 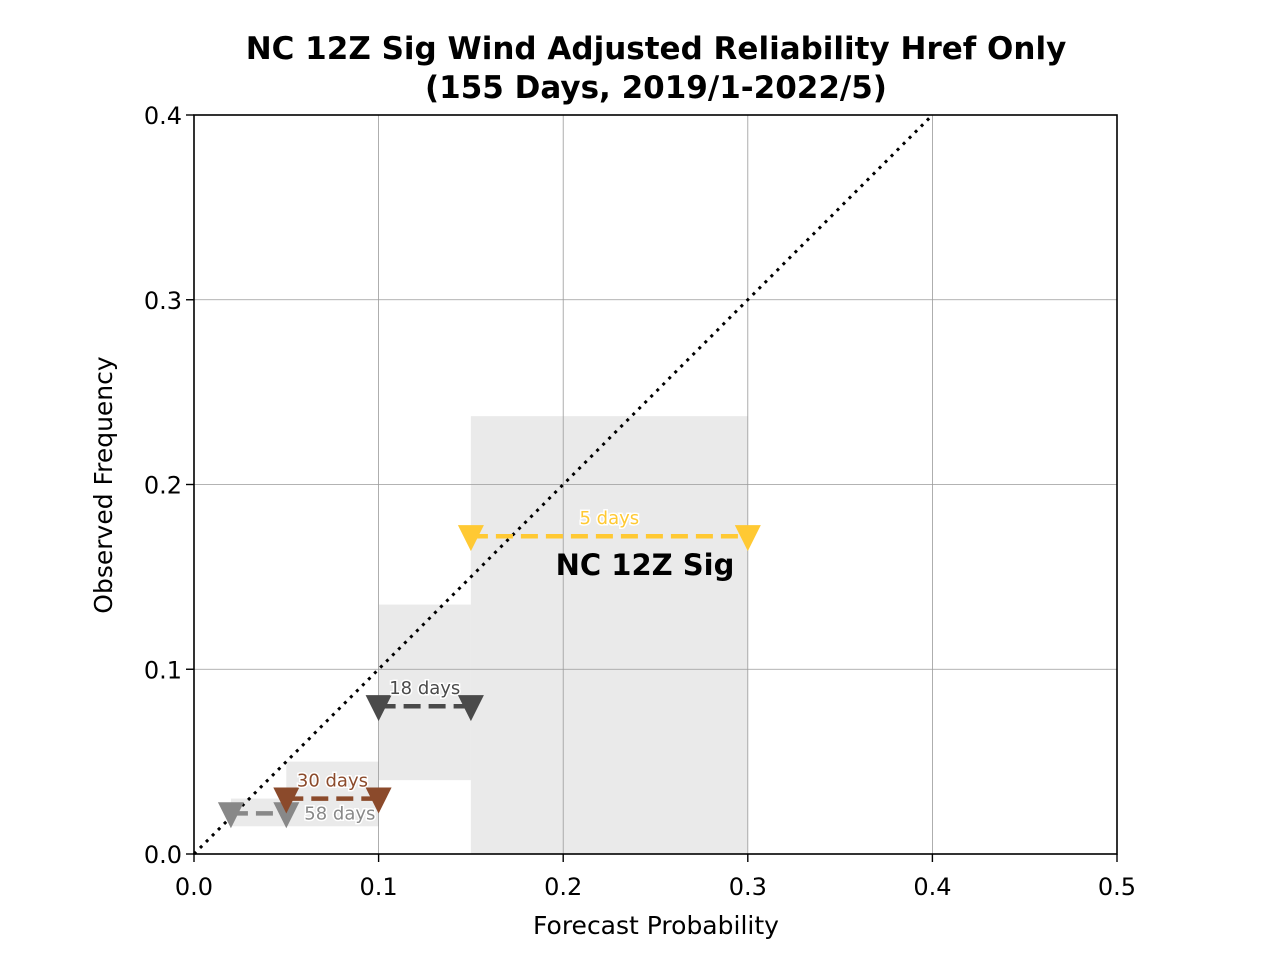 What do you see at coordinates (748, 887) in the screenshot?
I see `x-tick-label: 0.3` at bounding box center [748, 887].